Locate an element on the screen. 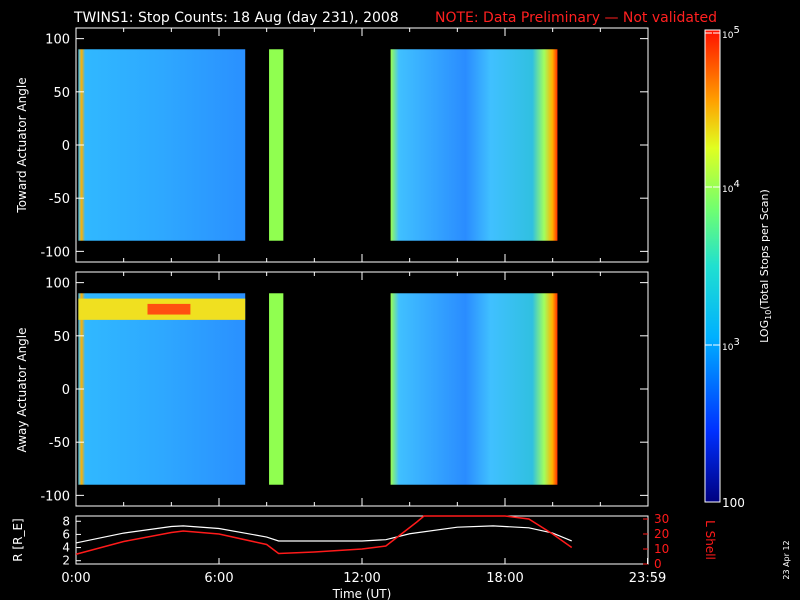 This screenshot has height=600, width=800. colorbar-gradient is located at coordinates (712, 266).